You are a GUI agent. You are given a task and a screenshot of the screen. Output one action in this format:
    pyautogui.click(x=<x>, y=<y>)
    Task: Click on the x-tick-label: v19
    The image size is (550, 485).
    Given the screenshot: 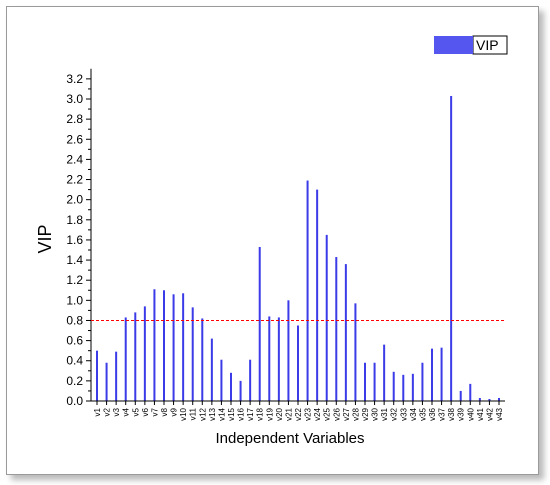 What is the action you would take?
    pyautogui.click(x=269, y=413)
    